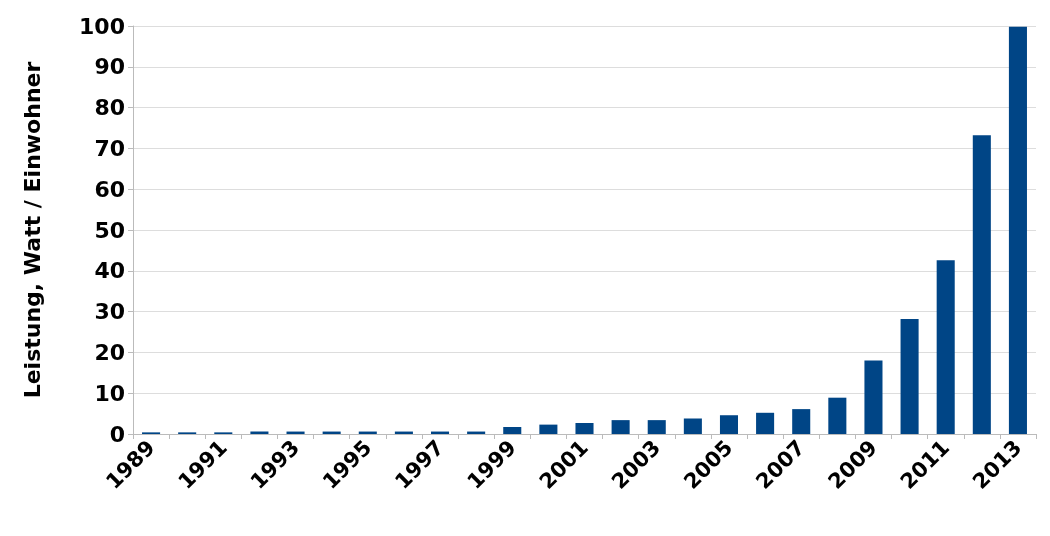 Image resolution: width=1050 pixels, height=536 pixels. What do you see at coordinates (109, 352) in the screenshot?
I see `y-tick-label: 20` at bounding box center [109, 352].